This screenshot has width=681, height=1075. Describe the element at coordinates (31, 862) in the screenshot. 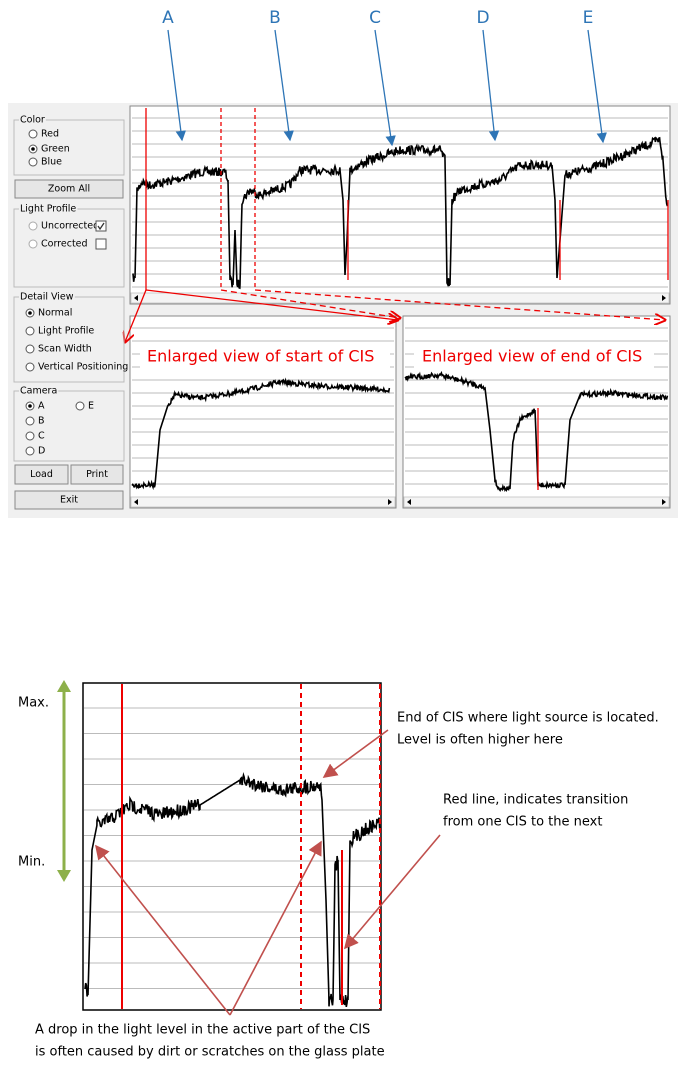

I see `axis-label: Min.` at that location.